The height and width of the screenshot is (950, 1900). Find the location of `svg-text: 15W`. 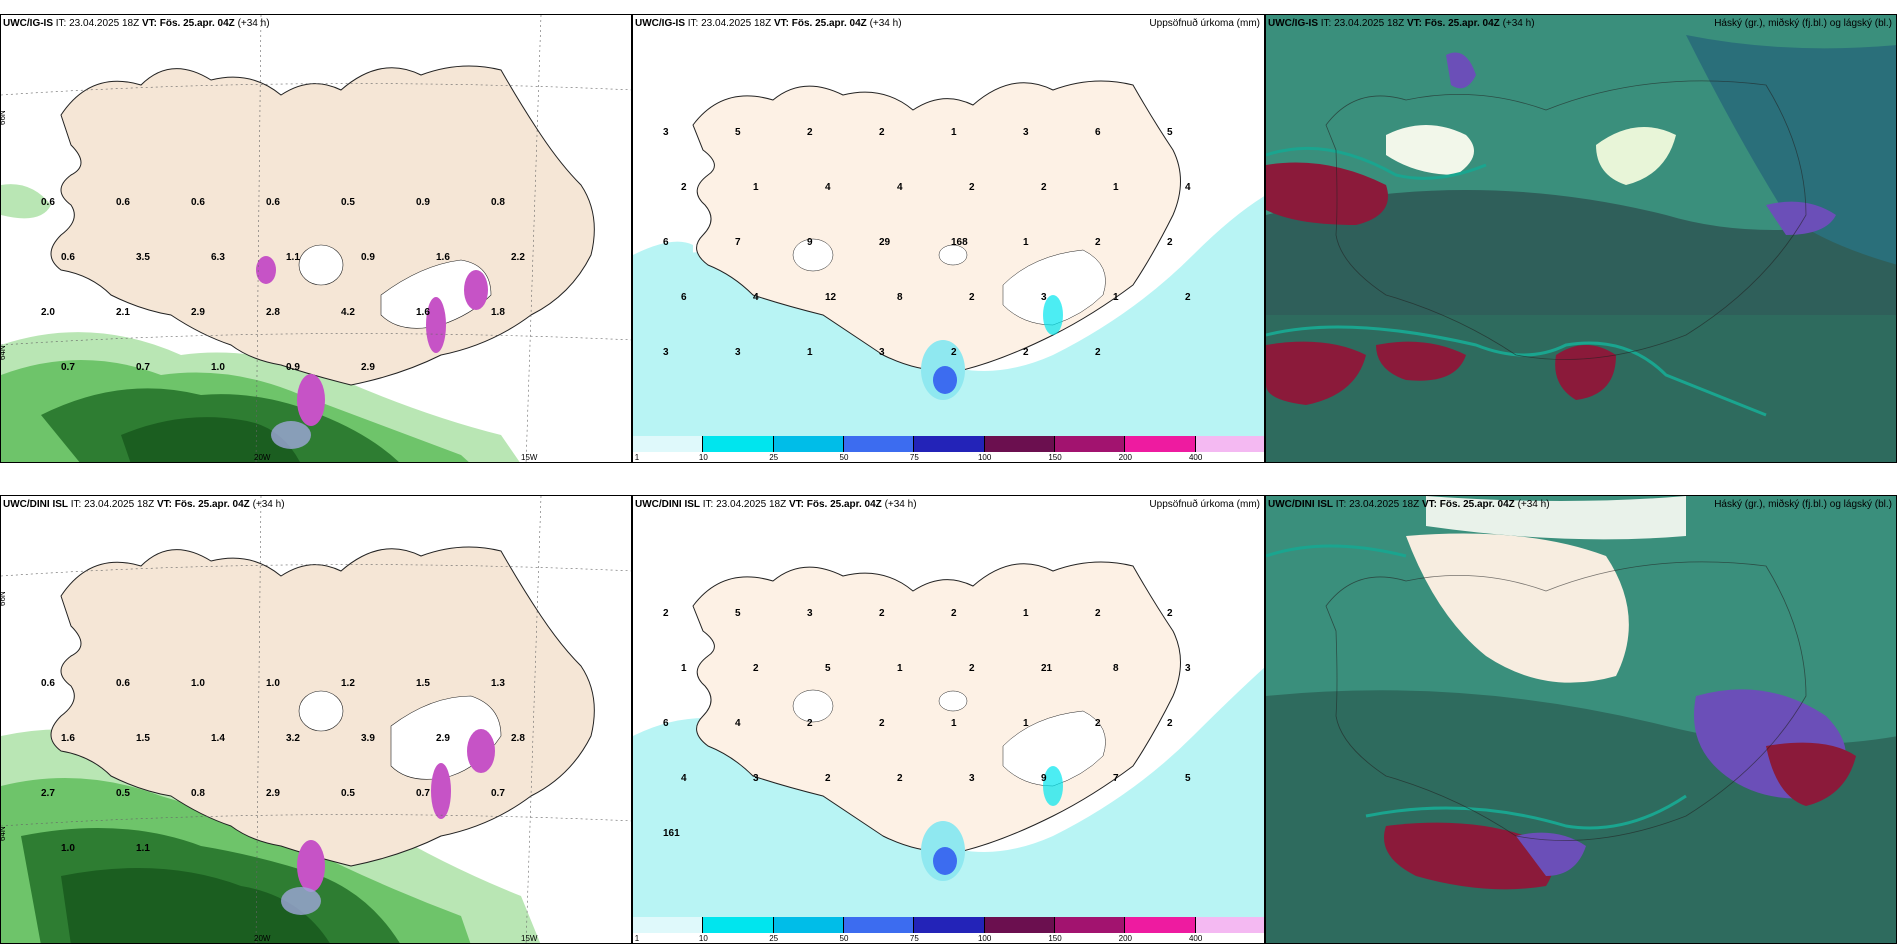

svg-text: 15W is located at coordinates (529, 457).